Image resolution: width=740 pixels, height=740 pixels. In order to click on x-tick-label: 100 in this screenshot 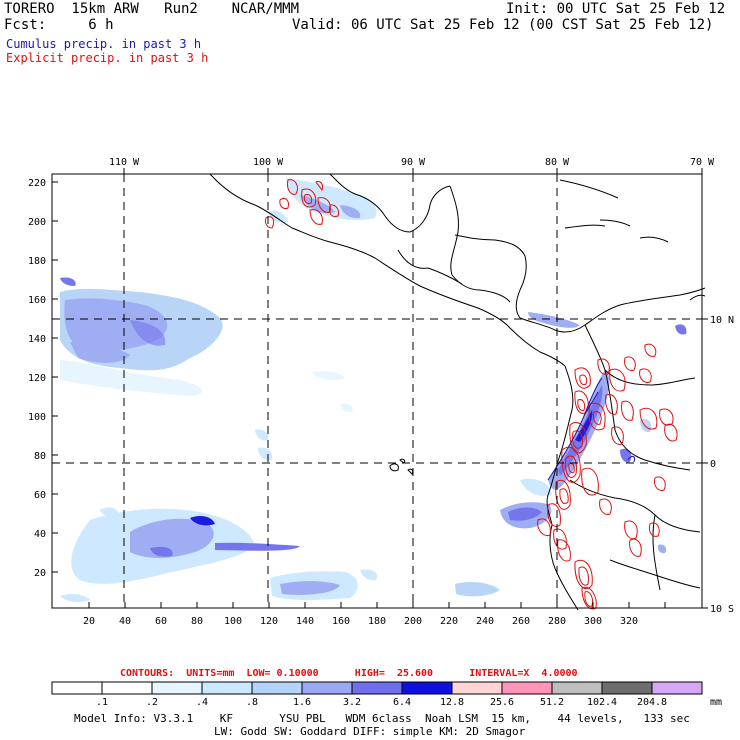, I will do `click(233, 621)`.